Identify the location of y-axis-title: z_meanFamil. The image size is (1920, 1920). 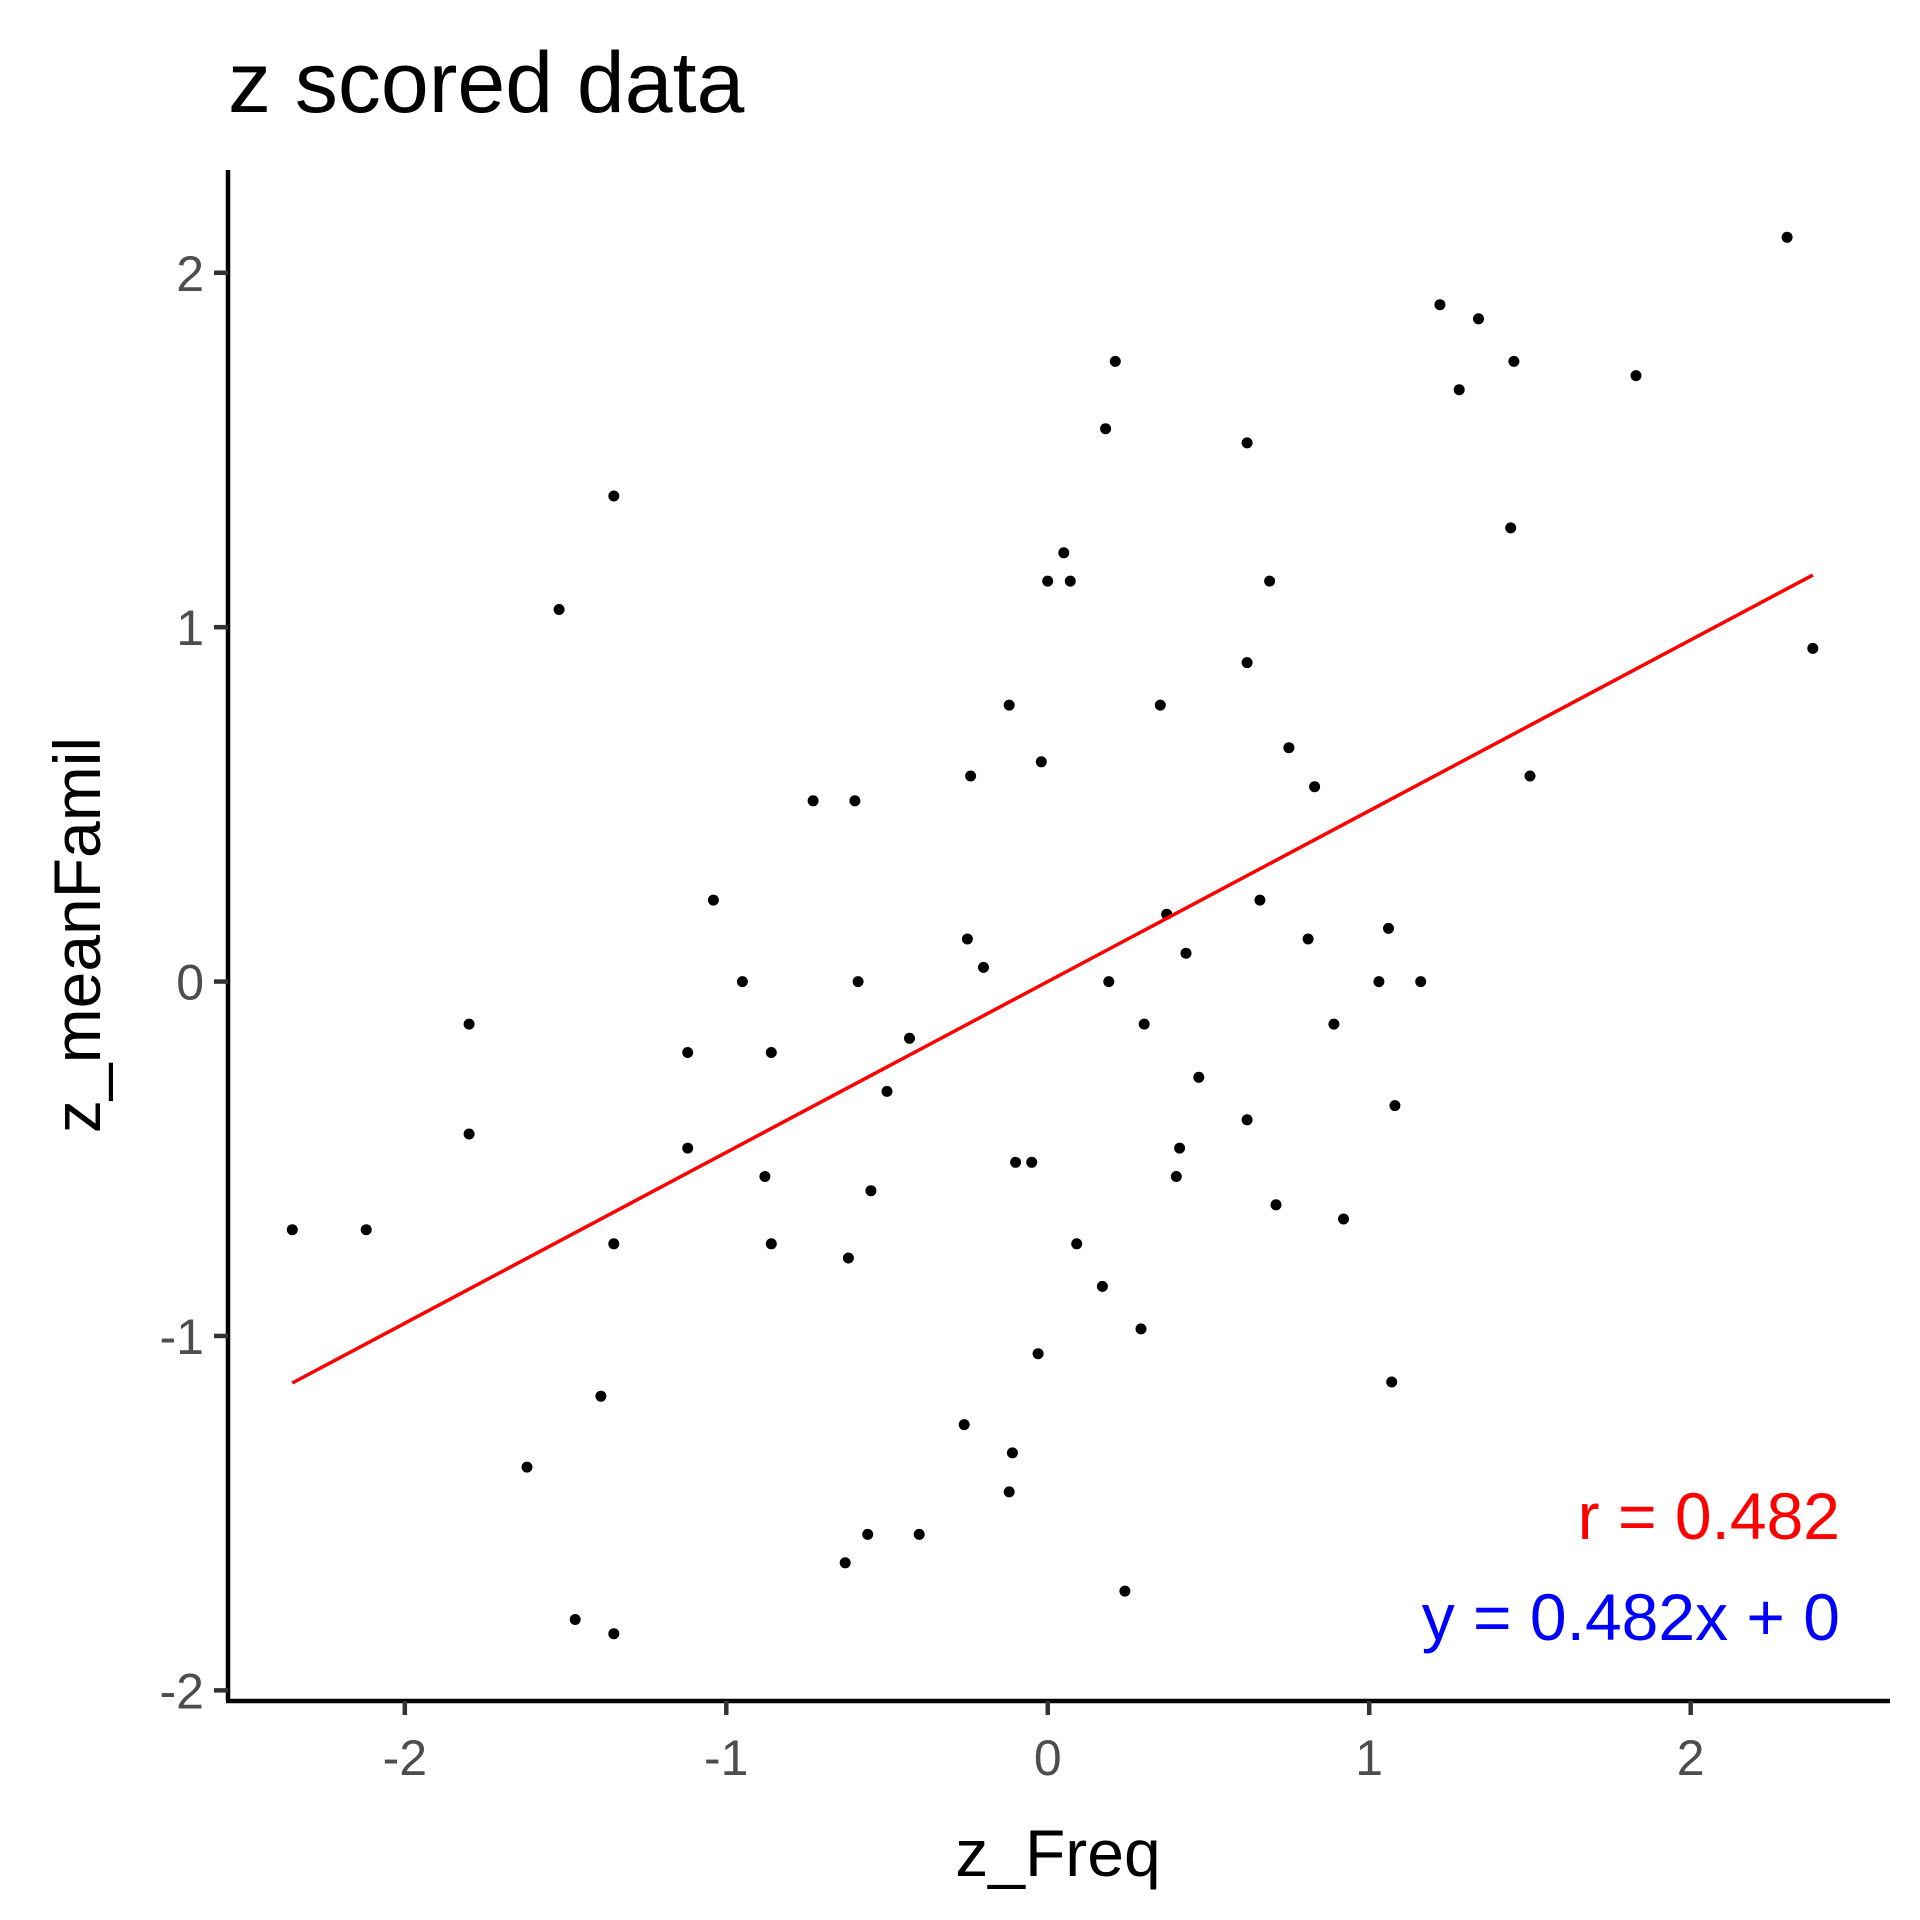
(77, 935).